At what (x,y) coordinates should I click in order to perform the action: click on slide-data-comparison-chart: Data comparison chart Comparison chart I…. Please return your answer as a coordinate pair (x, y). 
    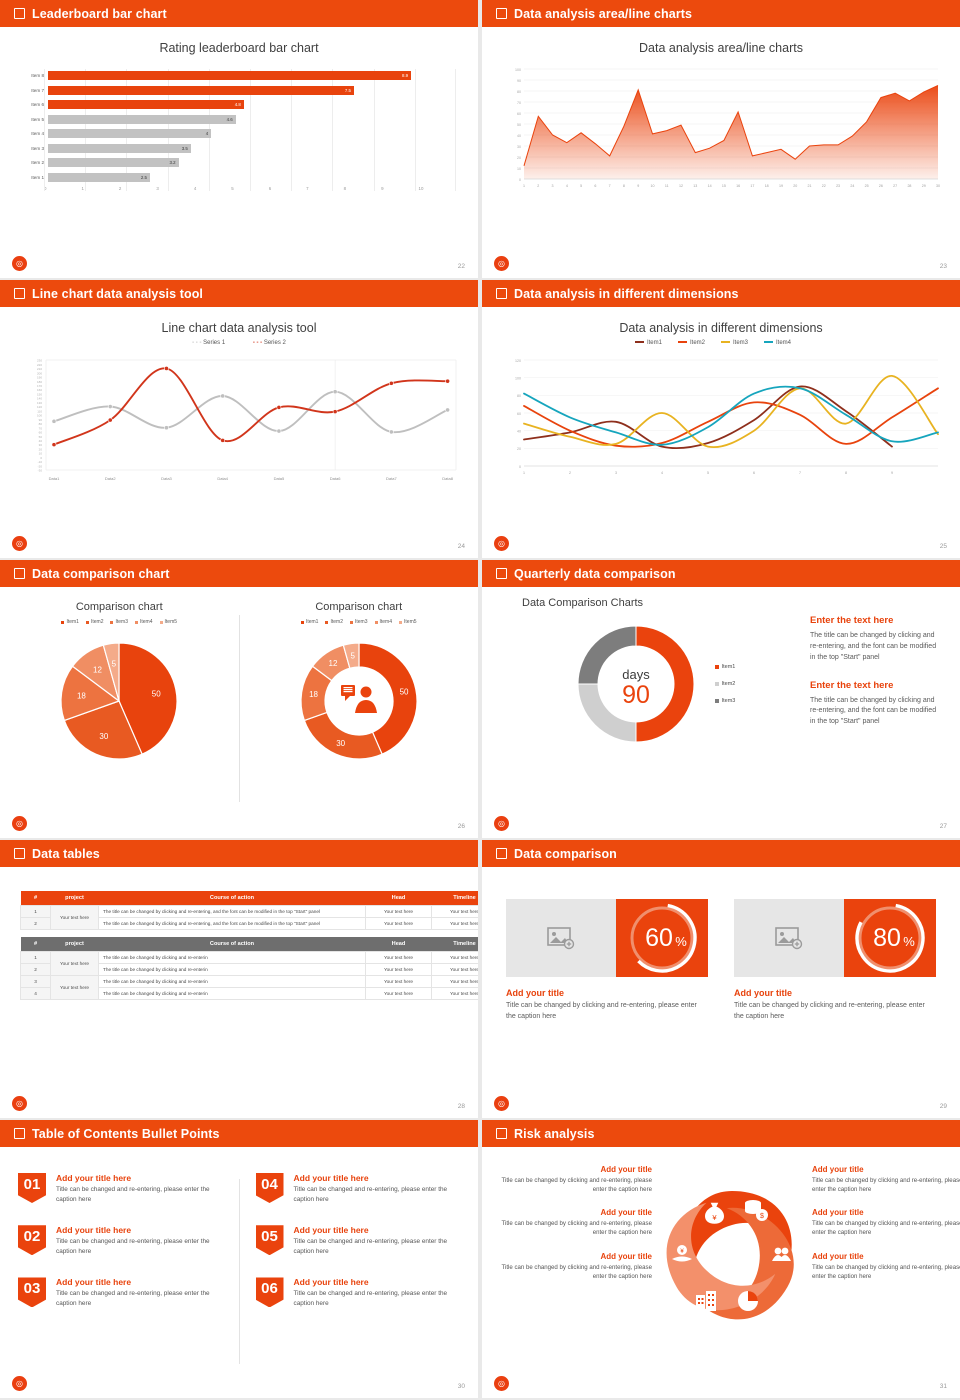
    Looking at the image, I should click on (239, 699).